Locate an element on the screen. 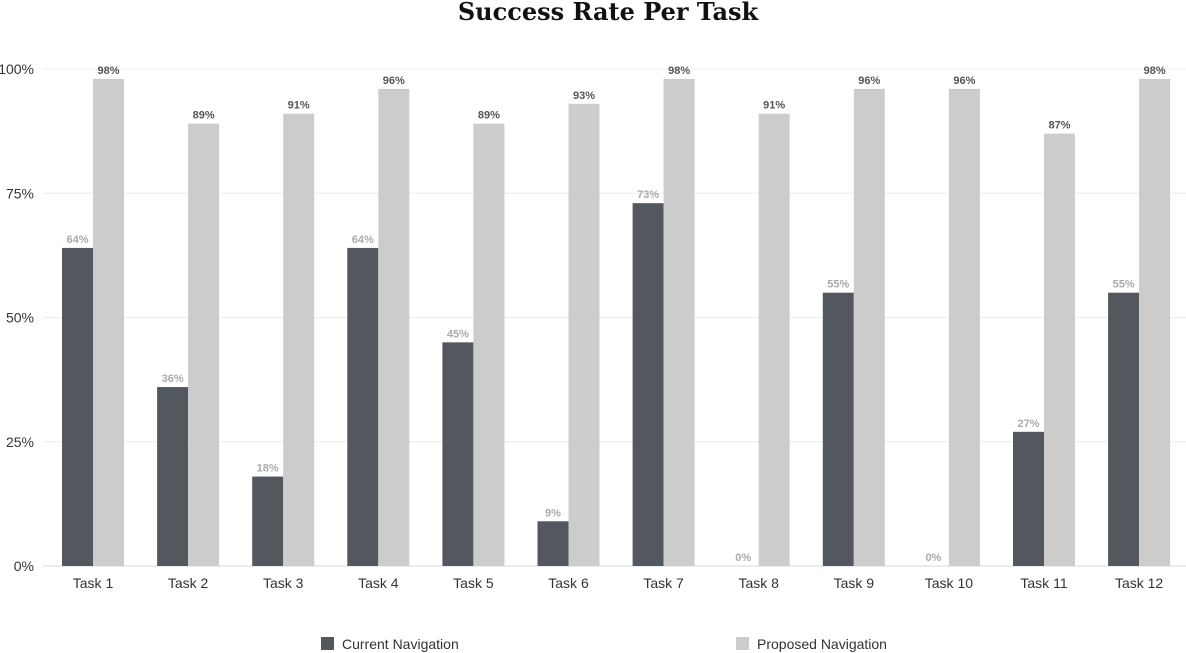  y-tick-label: 75% is located at coordinates (20, 193).